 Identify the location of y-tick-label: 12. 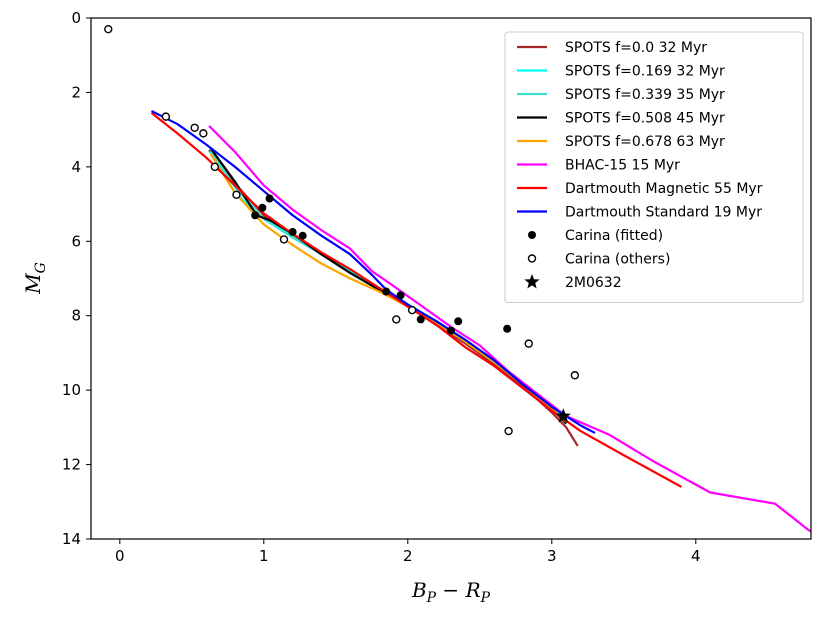
(71, 465).